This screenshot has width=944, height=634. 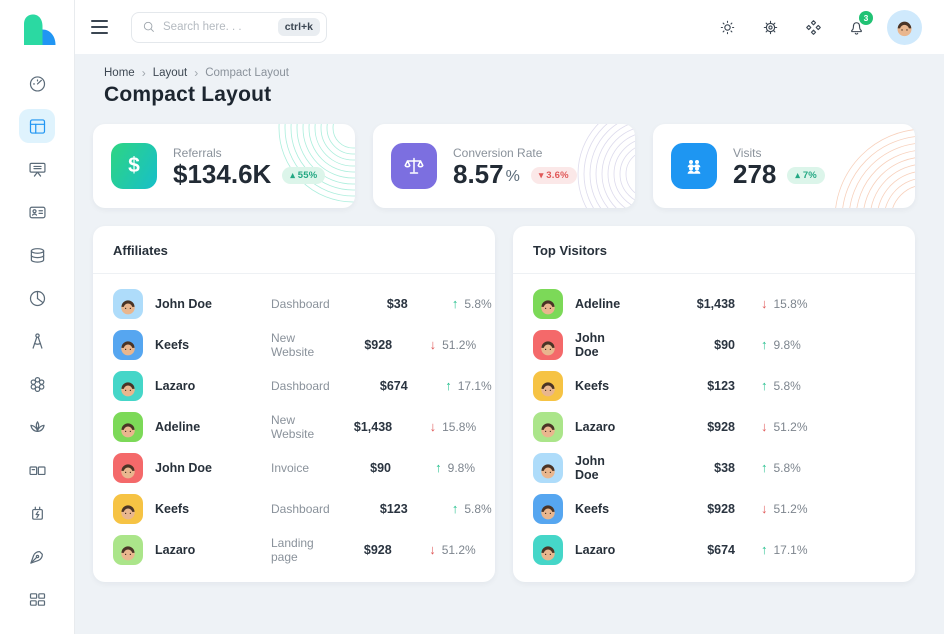 I want to click on affiliate-name: Adeline, so click(x=178, y=426).